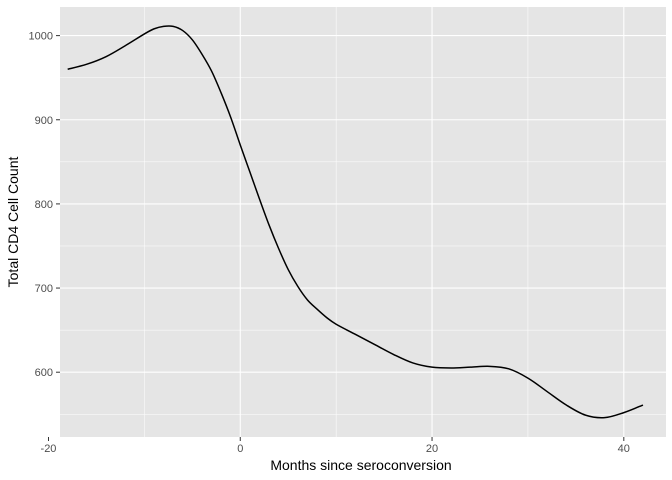 The height and width of the screenshot is (480, 672). What do you see at coordinates (44, 373) in the screenshot?
I see `y-tick-label: 600` at bounding box center [44, 373].